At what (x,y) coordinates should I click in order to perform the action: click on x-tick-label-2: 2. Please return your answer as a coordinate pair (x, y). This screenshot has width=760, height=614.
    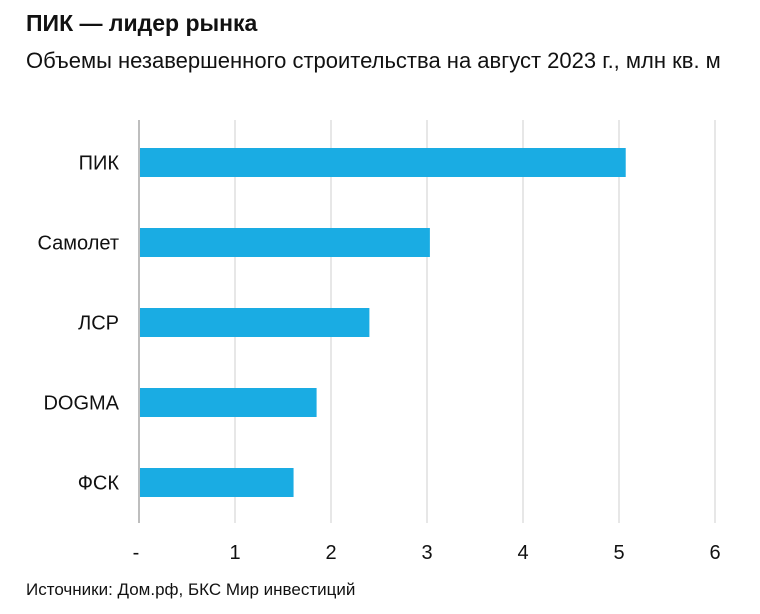
    Looking at the image, I should click on (330, 553).